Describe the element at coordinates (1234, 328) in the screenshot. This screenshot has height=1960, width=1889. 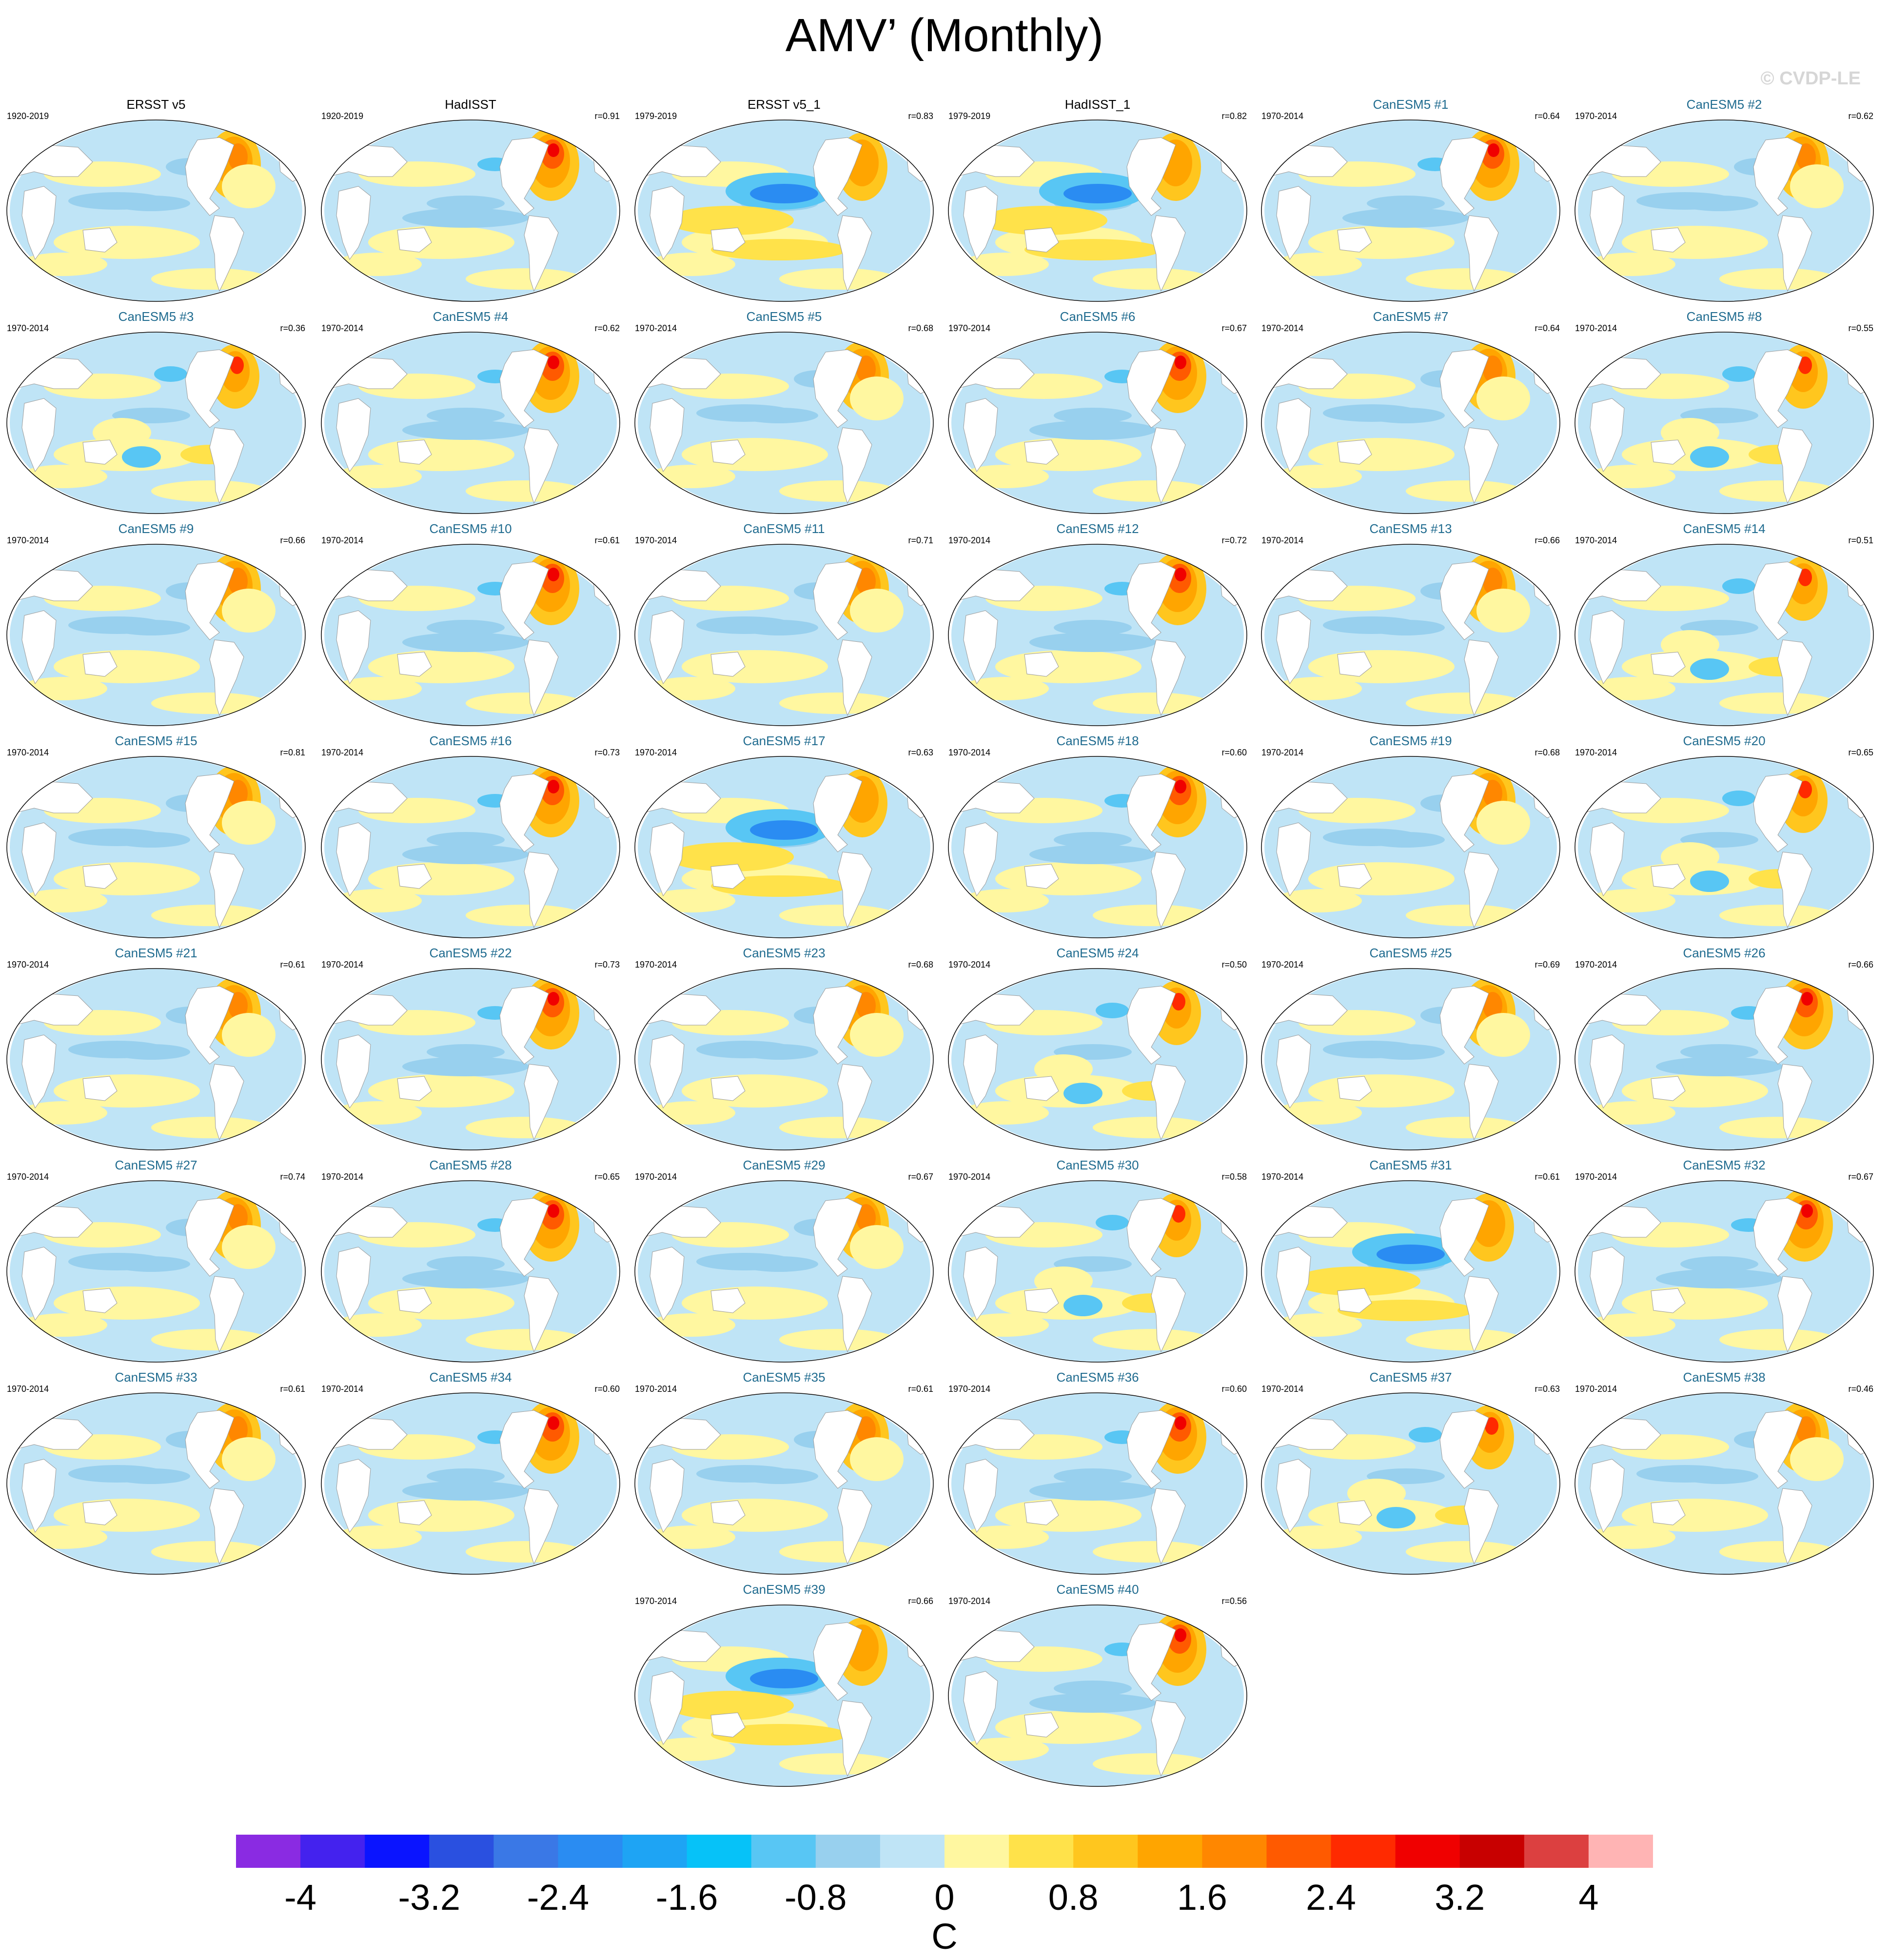
I see `panel-correlation: r=0.67` at that location.